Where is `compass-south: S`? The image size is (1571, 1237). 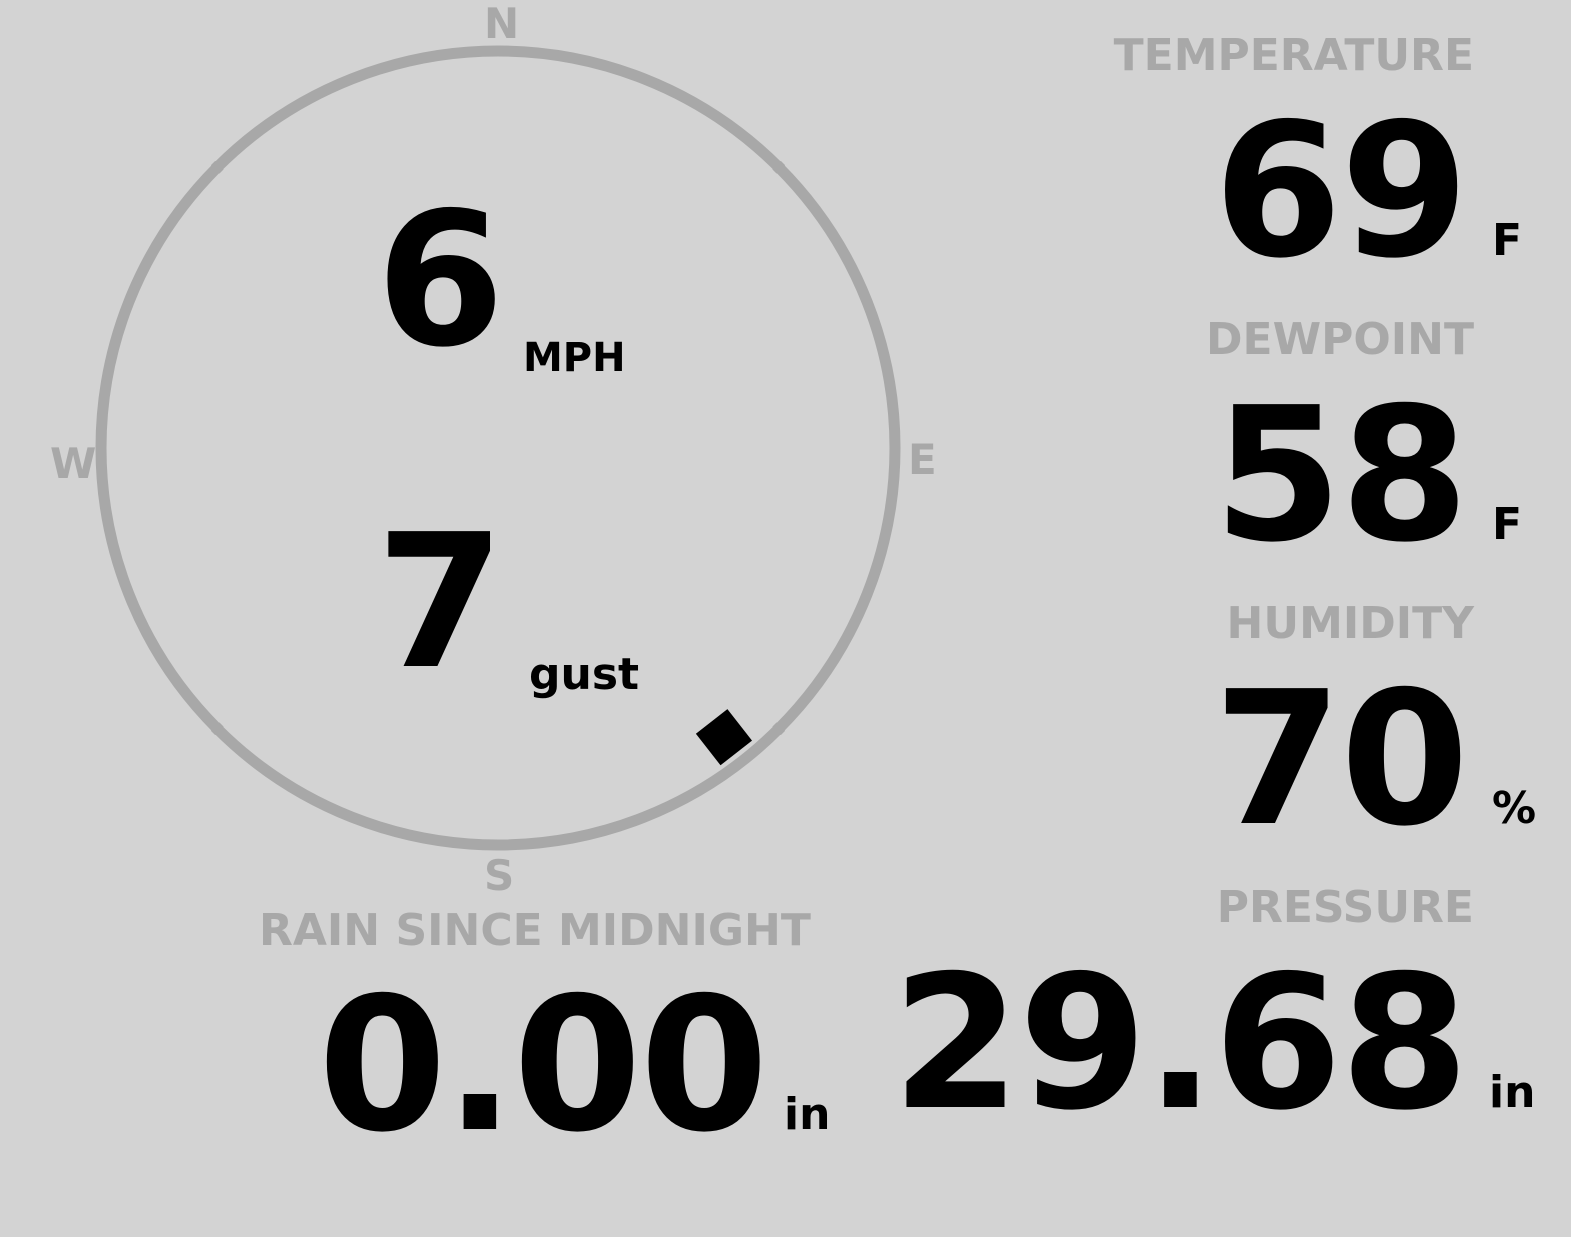 compass-south: S is located at coordinates (499, 875).